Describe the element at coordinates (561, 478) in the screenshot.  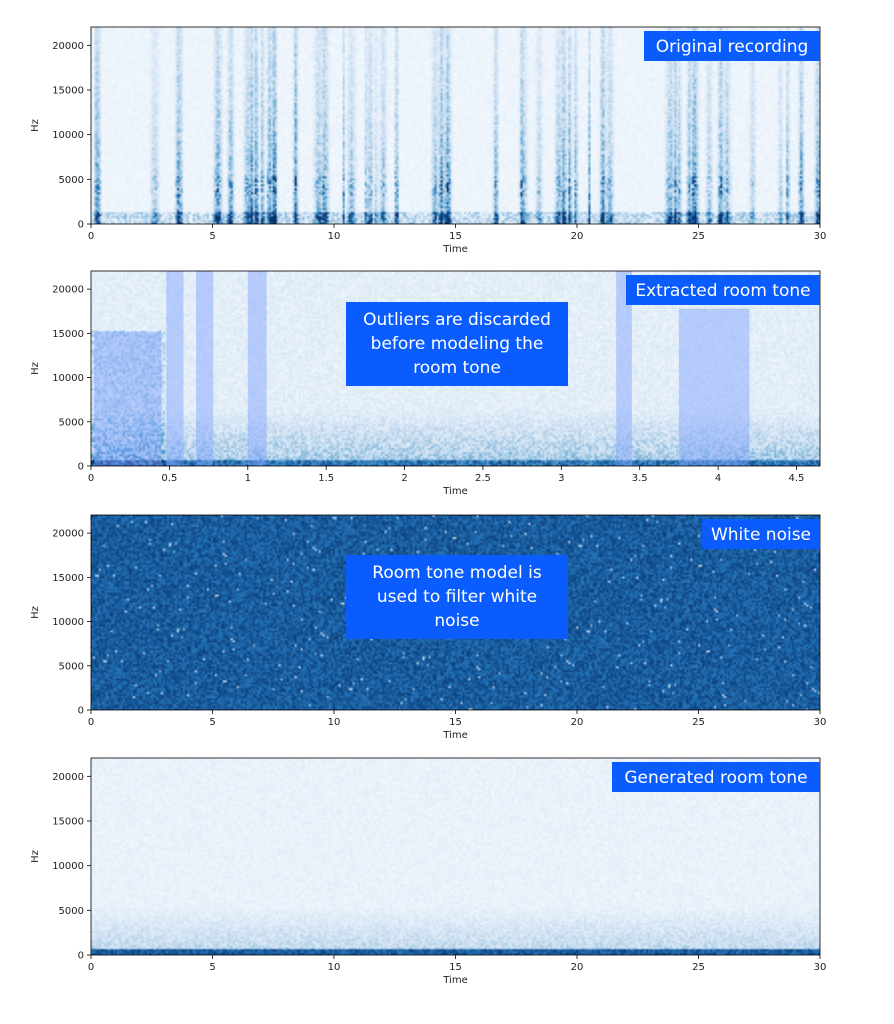
I see `x-tick-label: 3` at that location.